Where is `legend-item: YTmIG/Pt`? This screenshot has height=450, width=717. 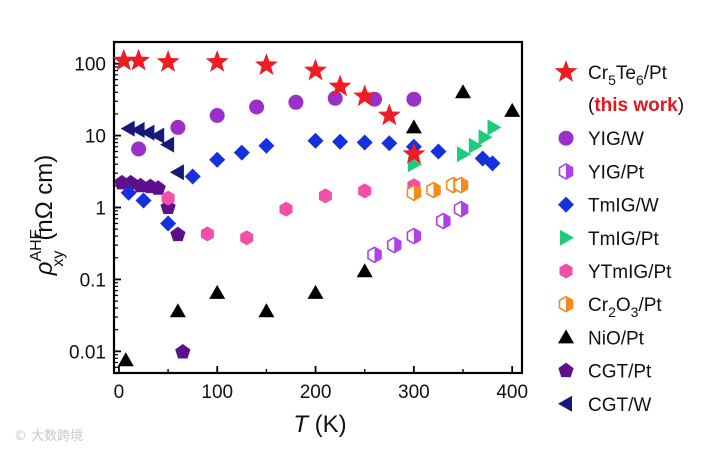 legend-item: YTmIG/Pt is located at coordinates (615, 272).